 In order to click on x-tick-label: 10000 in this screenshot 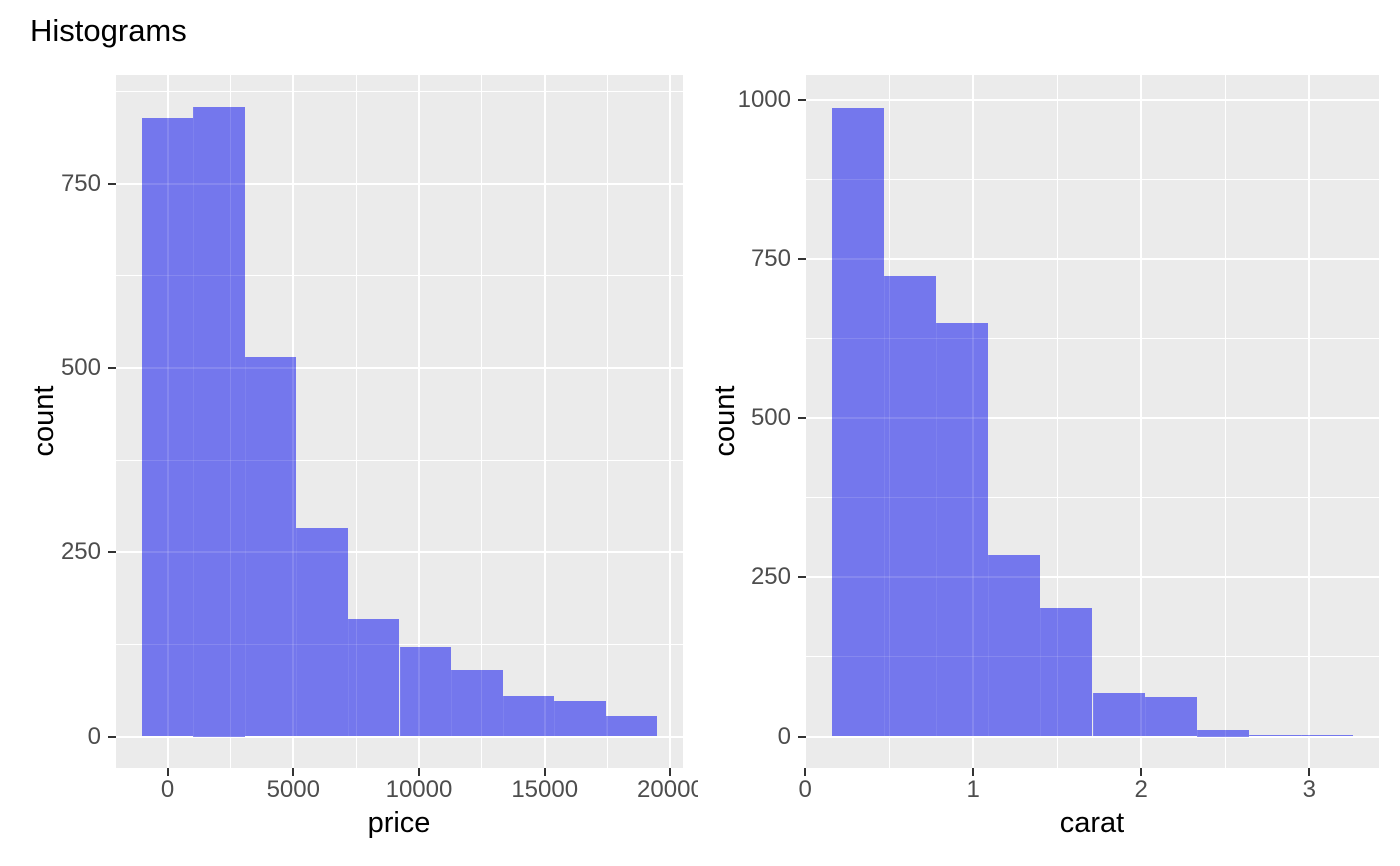, I will do `click(419, 789)`.